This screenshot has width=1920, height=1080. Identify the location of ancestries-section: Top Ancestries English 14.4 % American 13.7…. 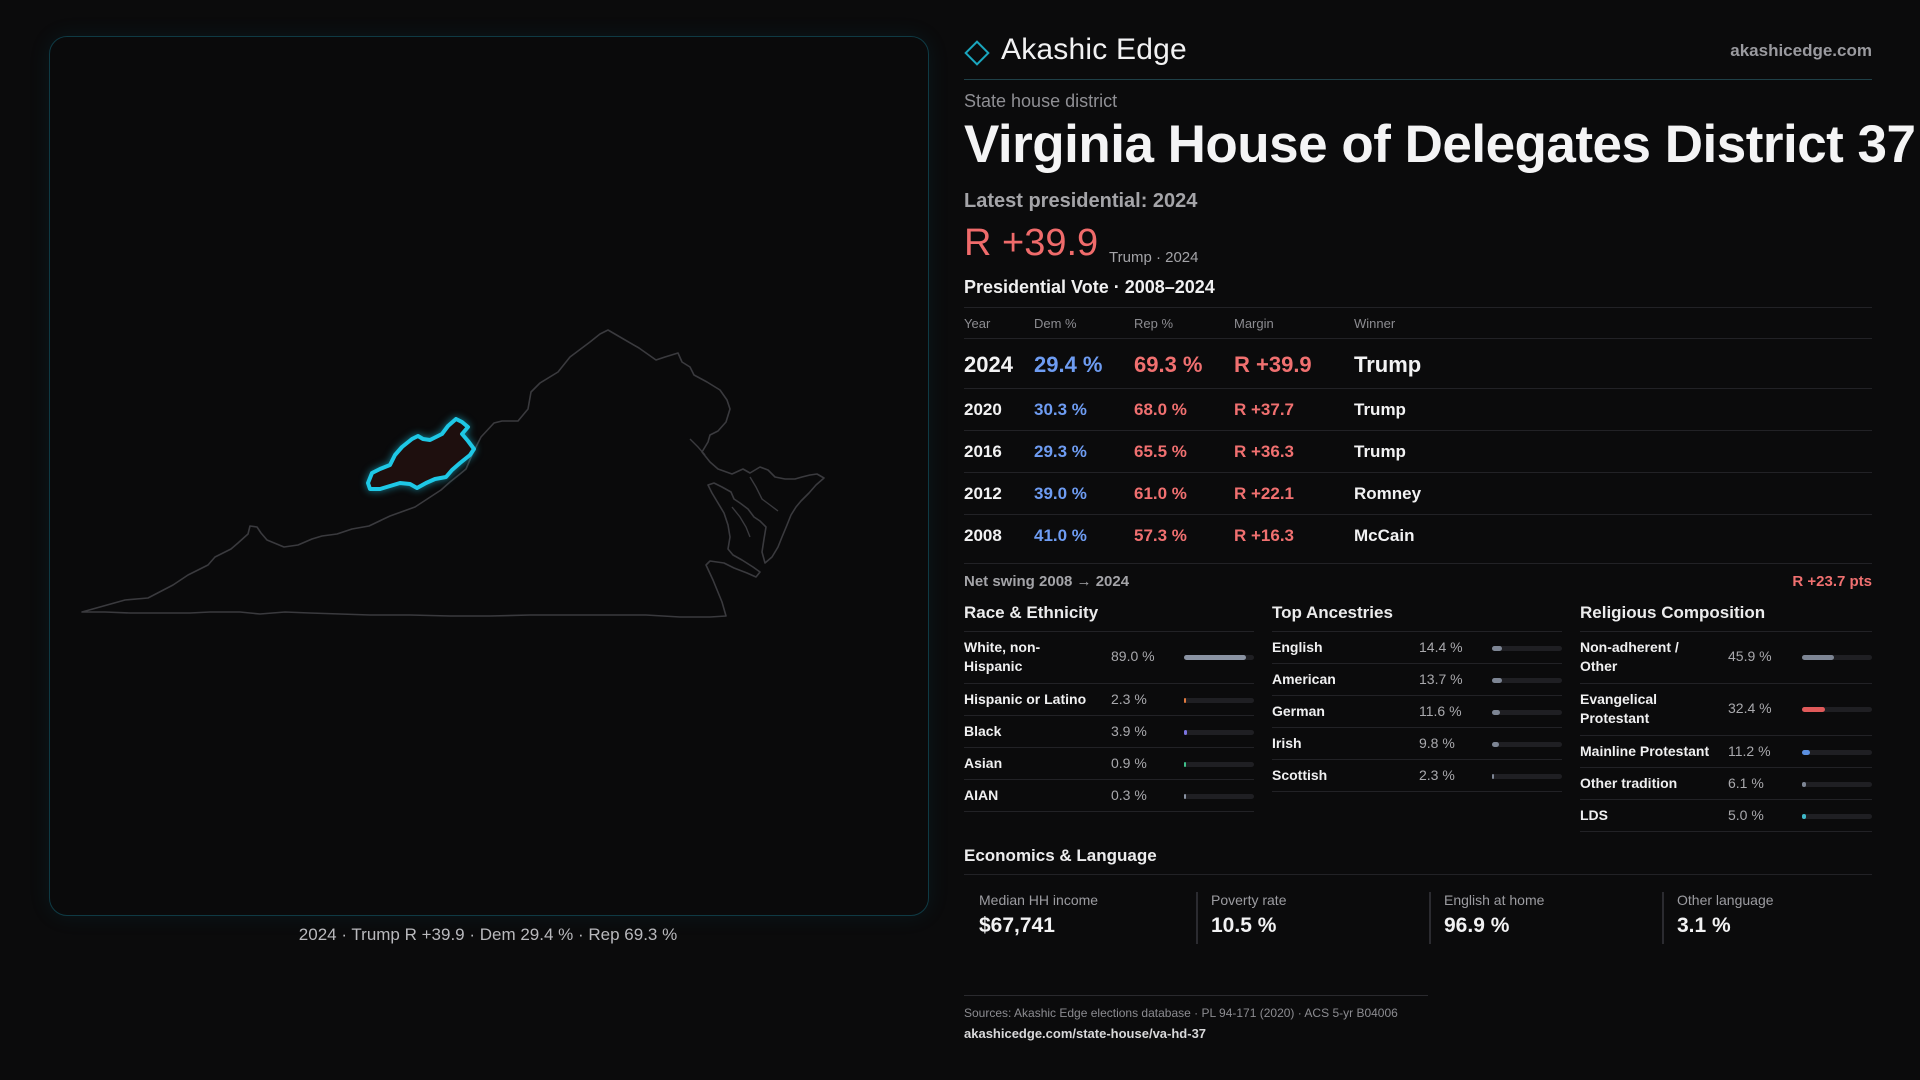
(1417, 697).